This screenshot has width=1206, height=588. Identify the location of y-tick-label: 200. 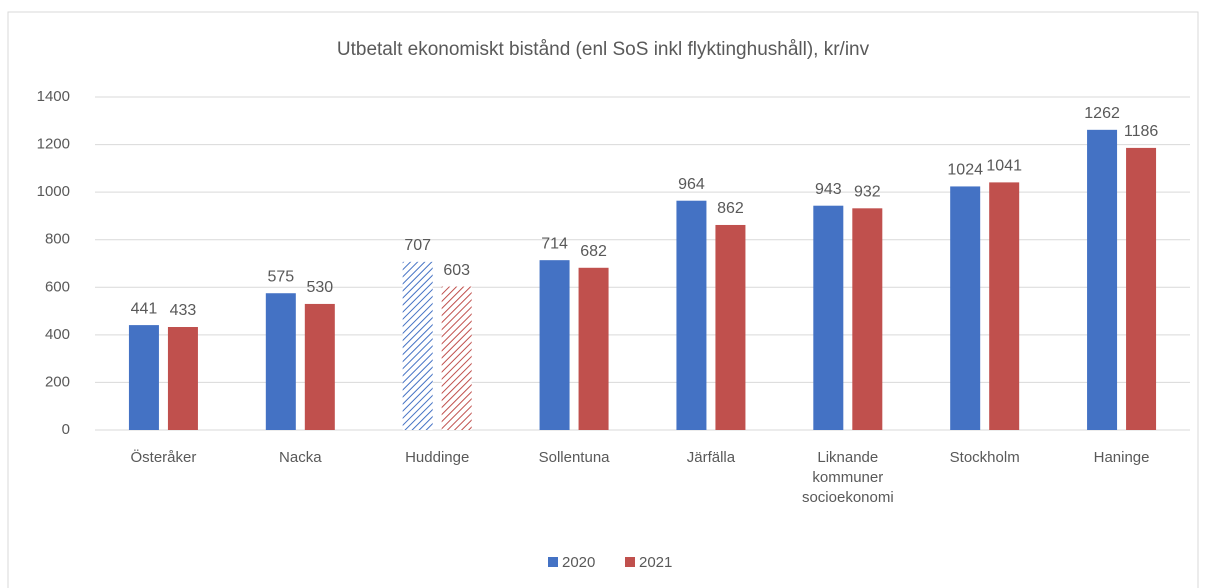
(57, 381).